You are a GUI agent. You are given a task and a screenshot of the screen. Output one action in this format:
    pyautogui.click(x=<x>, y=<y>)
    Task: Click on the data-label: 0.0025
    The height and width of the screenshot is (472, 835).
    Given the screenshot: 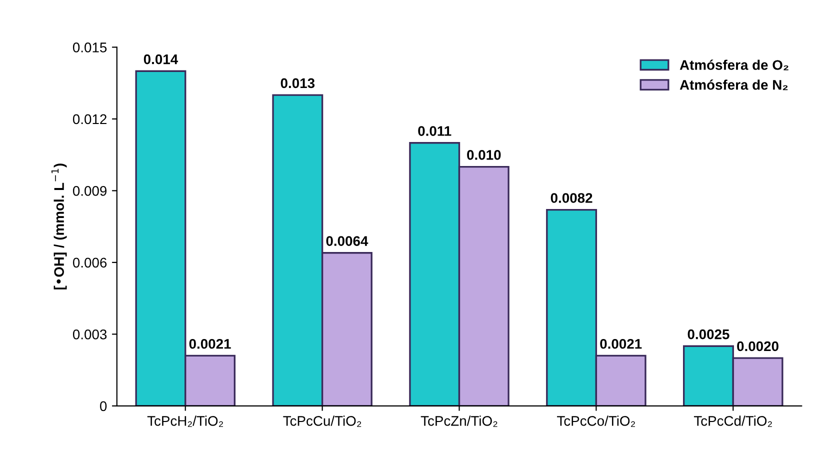 What is the action you would take?
    pyautogui.click(x=709, y=334)
    